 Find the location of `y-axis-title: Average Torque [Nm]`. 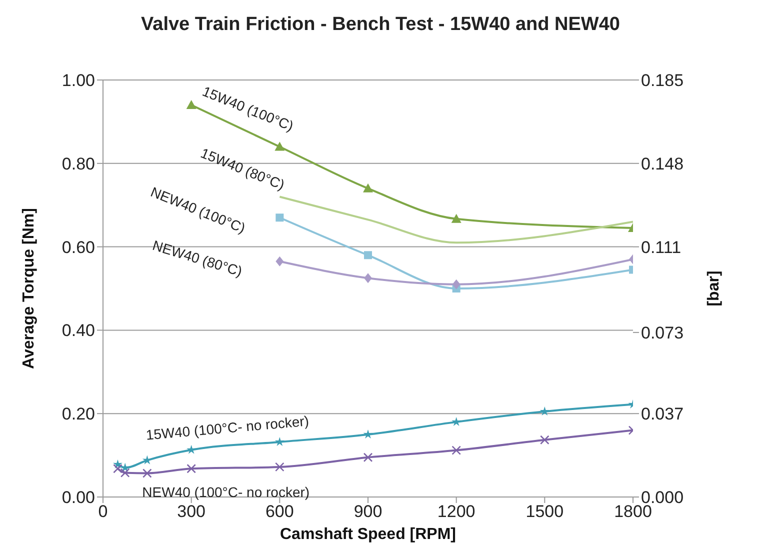

y-axis-title: Average Torque [Nm] is located at coordinates (29, 288).